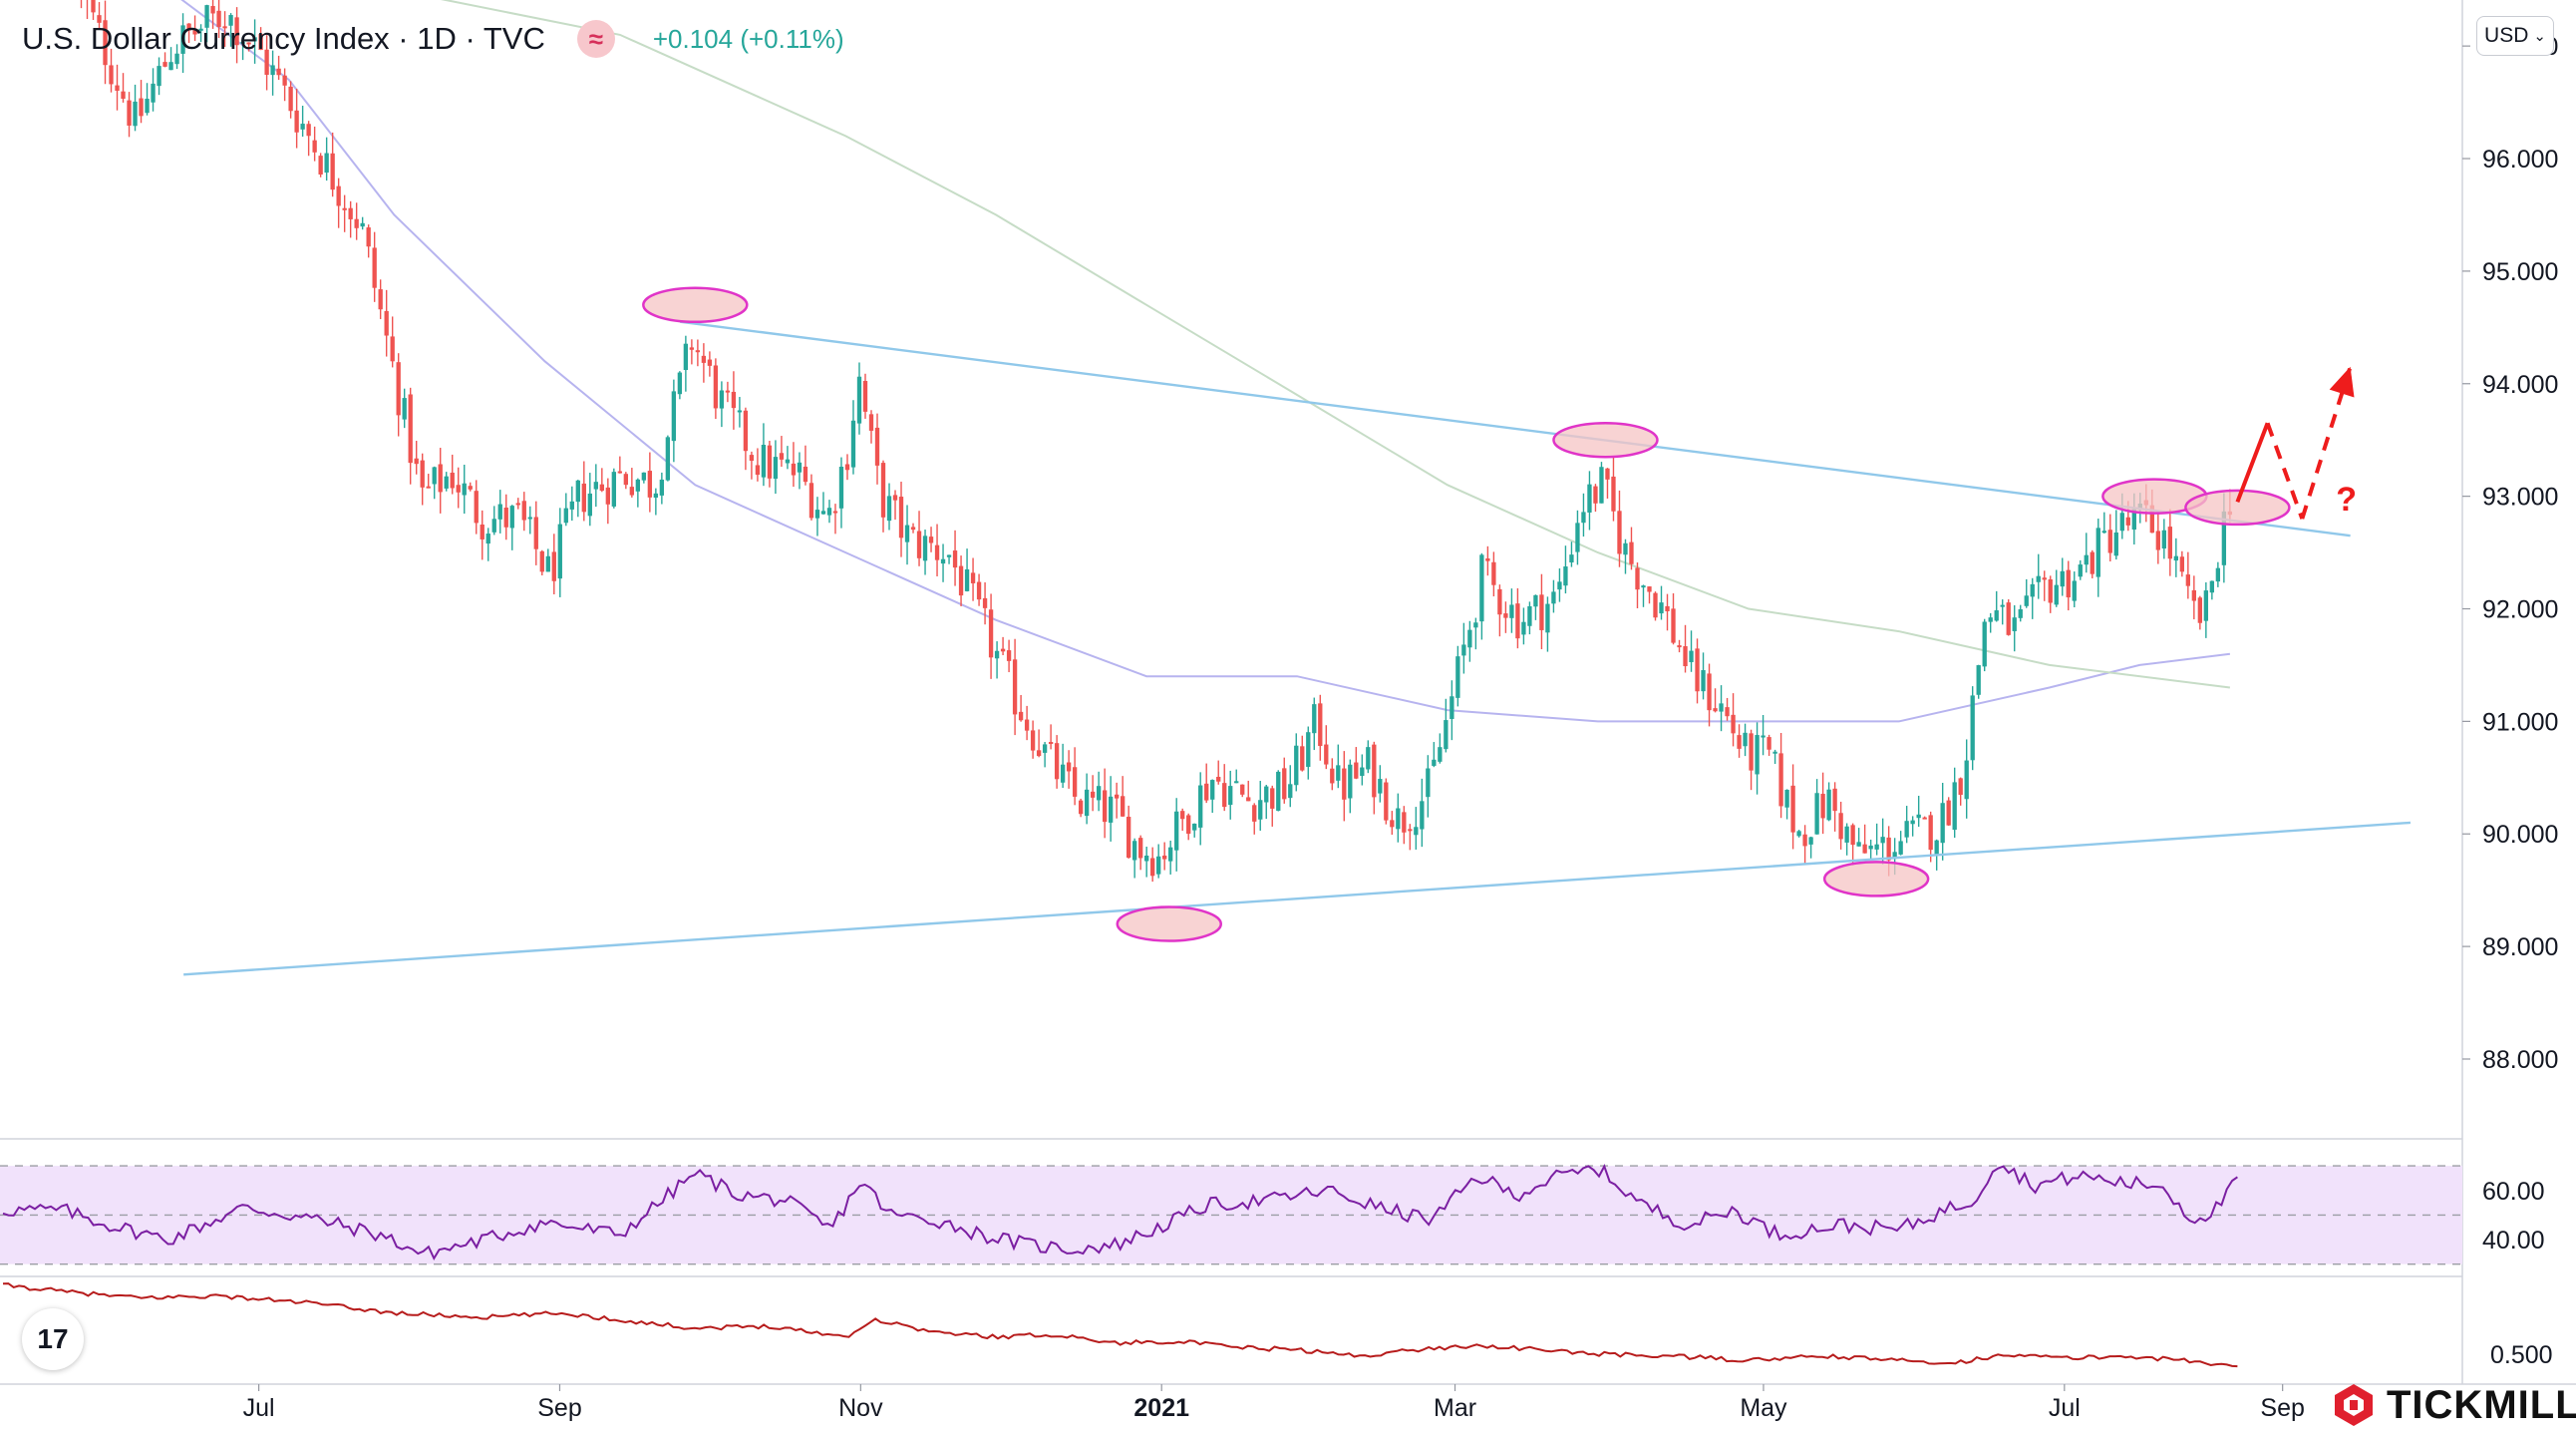  I want to click on tradingview-logo-icon: 17, so click(53, 1339).